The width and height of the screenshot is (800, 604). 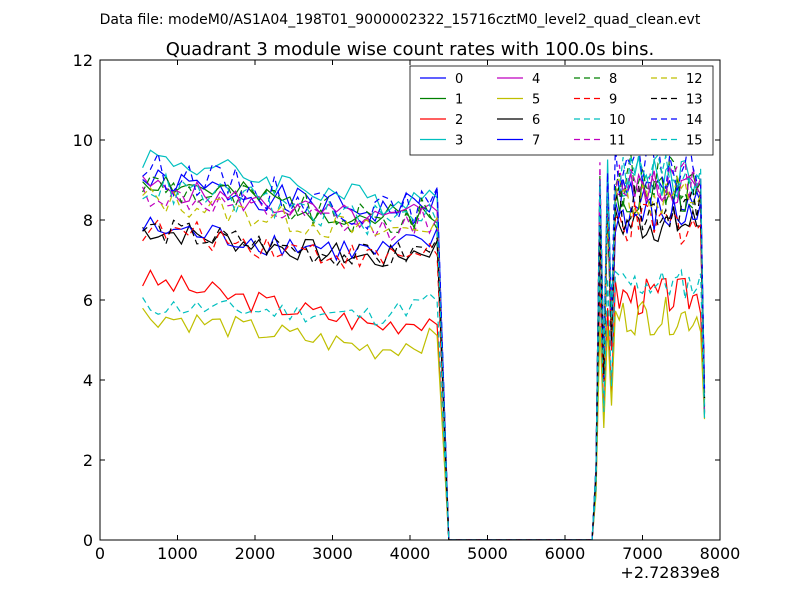 What do you see at coordinates (459, 120) in the screenshot?
I see `legend-label-2: 2` at bounding box center [459, 120].